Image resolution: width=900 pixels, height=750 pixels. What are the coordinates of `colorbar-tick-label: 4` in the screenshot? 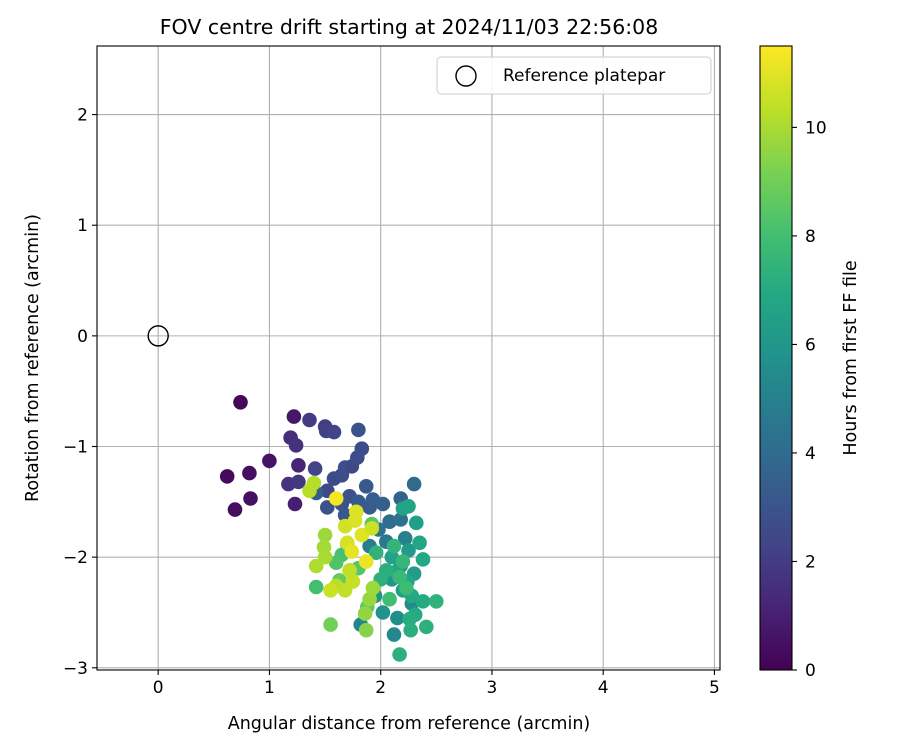 It's located at (810, 454).